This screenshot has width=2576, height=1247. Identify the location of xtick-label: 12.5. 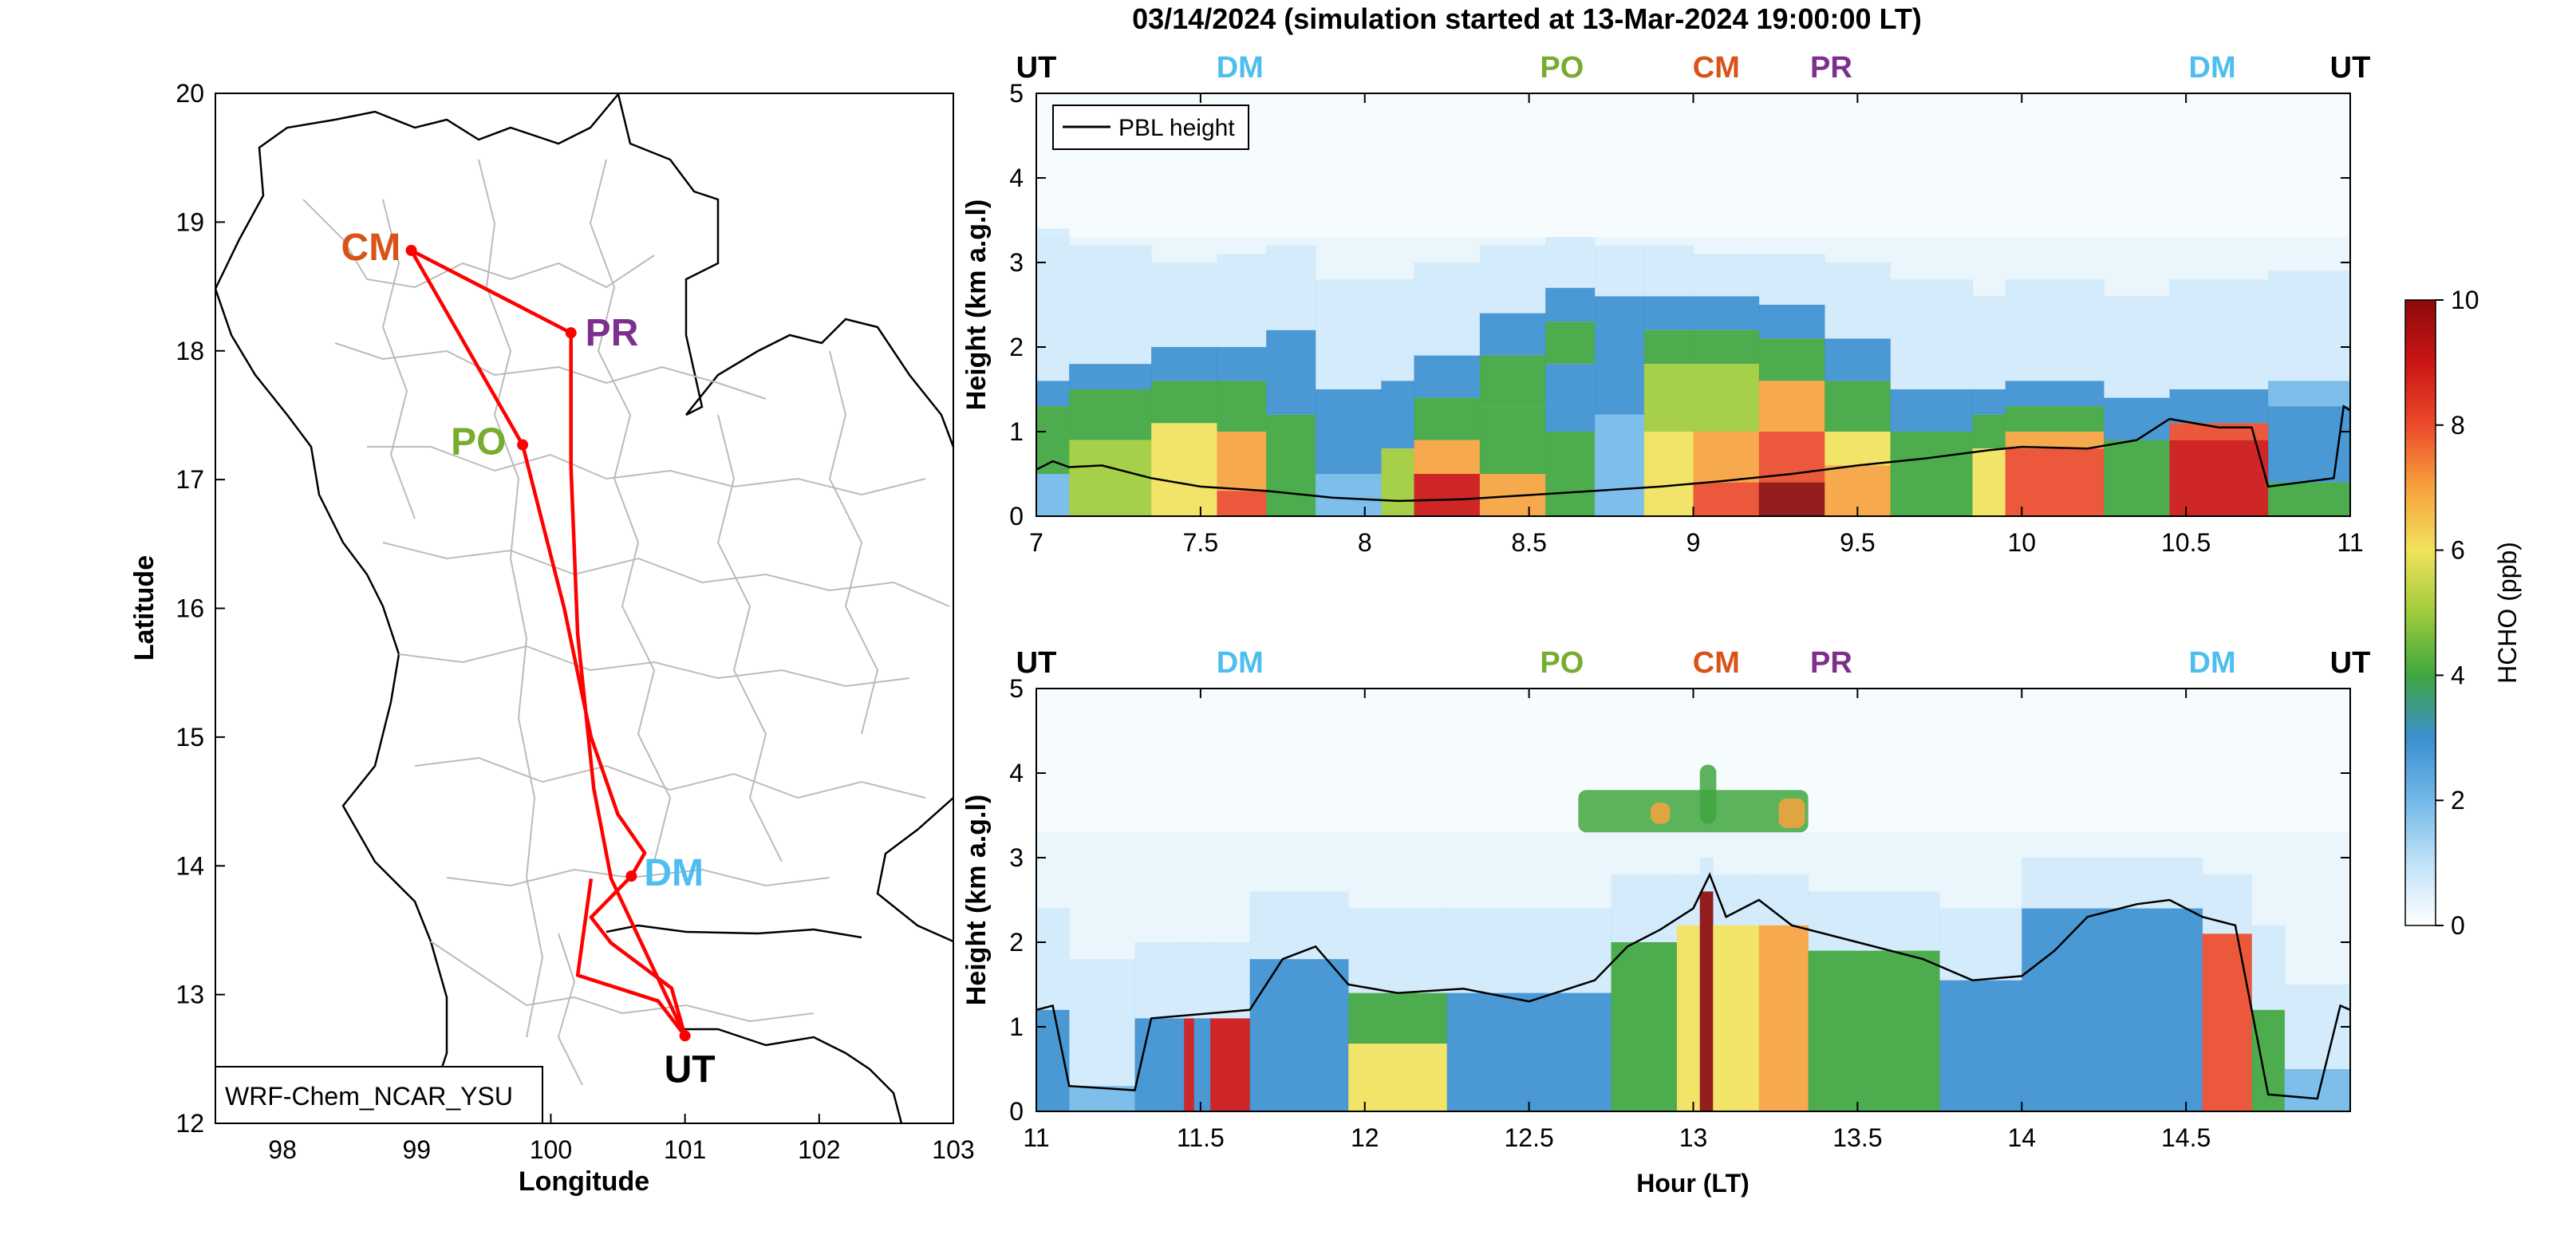
(1529, 1138).